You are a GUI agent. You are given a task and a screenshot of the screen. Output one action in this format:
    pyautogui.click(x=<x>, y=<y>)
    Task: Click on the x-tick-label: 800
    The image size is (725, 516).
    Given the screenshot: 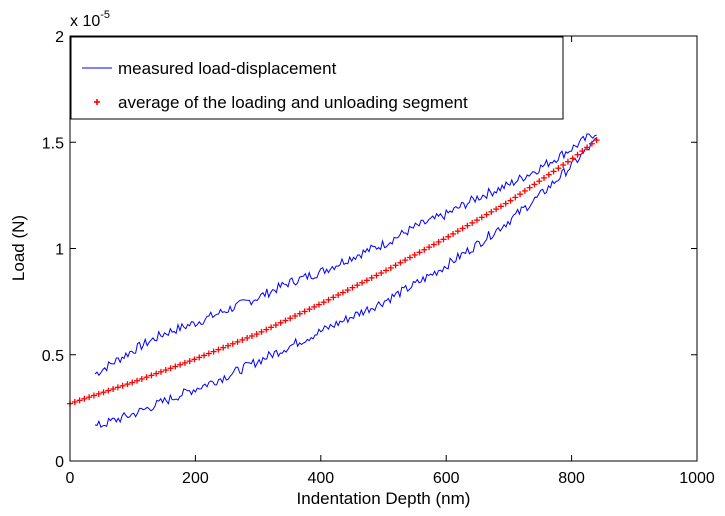 What is the action you would take?
    pyautogui.click(x=571, y=478)
    